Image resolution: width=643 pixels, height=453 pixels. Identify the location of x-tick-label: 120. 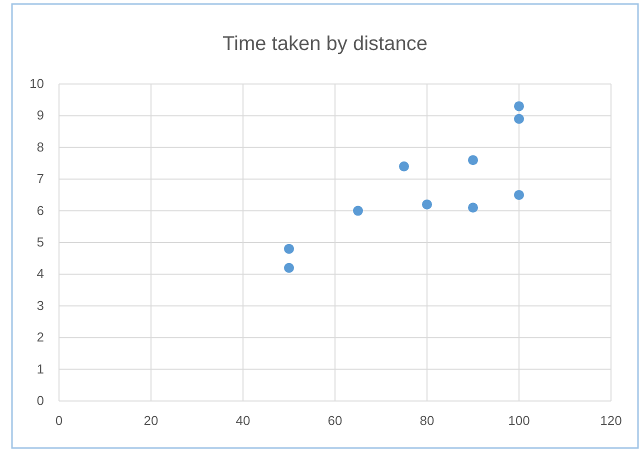
(611, 420).